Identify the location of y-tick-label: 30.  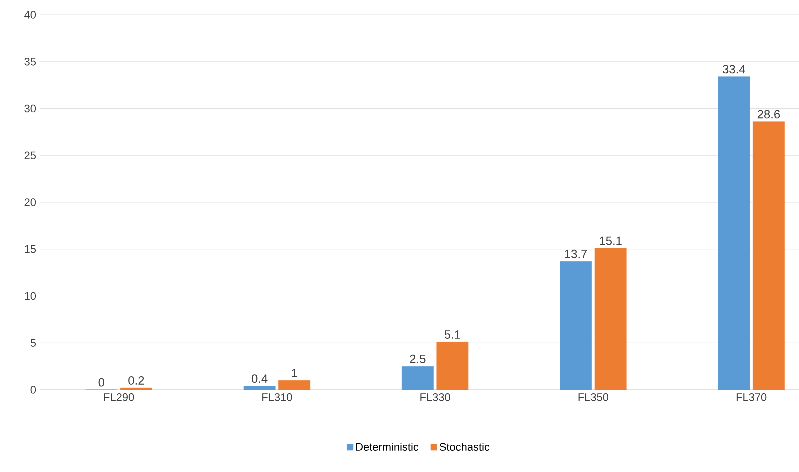
(30, 108).